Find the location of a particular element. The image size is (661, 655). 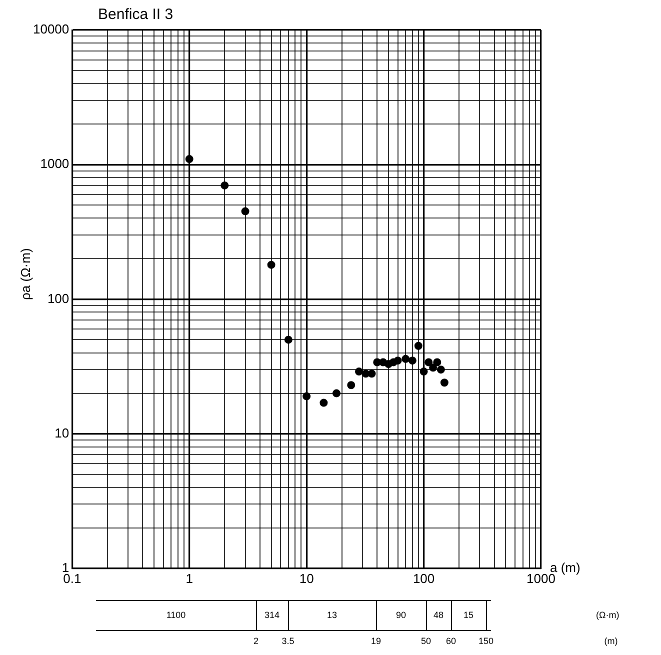

text: 3.5 is located at coordinates (288, 641).